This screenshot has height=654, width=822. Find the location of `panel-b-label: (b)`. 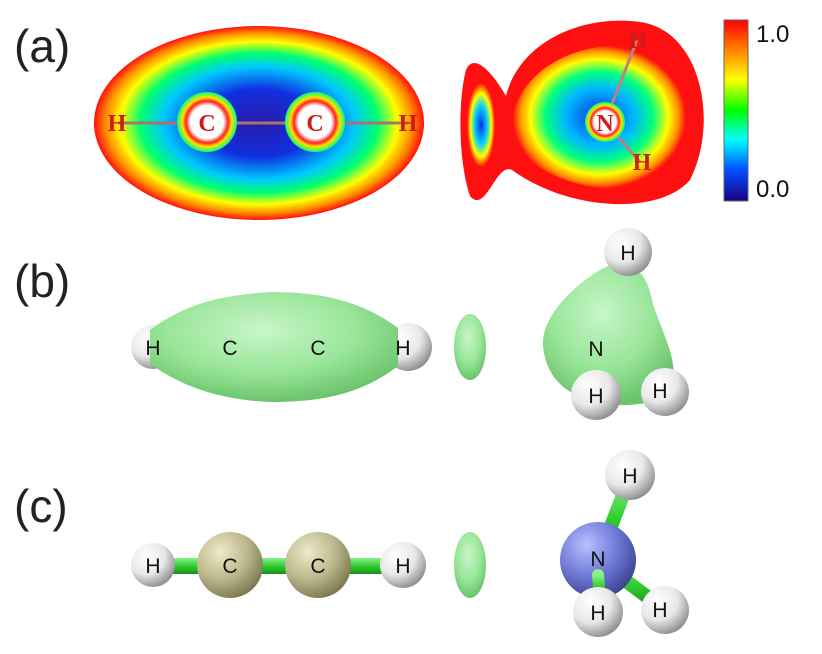

panel-b-label: (b) is located at coordinates (42, 281).